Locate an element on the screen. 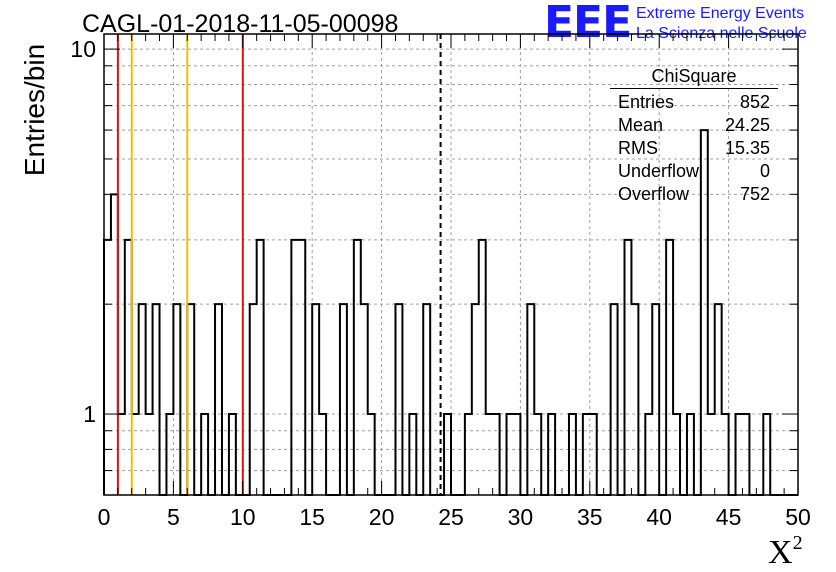 The height and width of the screenshot is (572, 836). stats-row-rms: RMS 15.35 is located at coordinates (694, 148).